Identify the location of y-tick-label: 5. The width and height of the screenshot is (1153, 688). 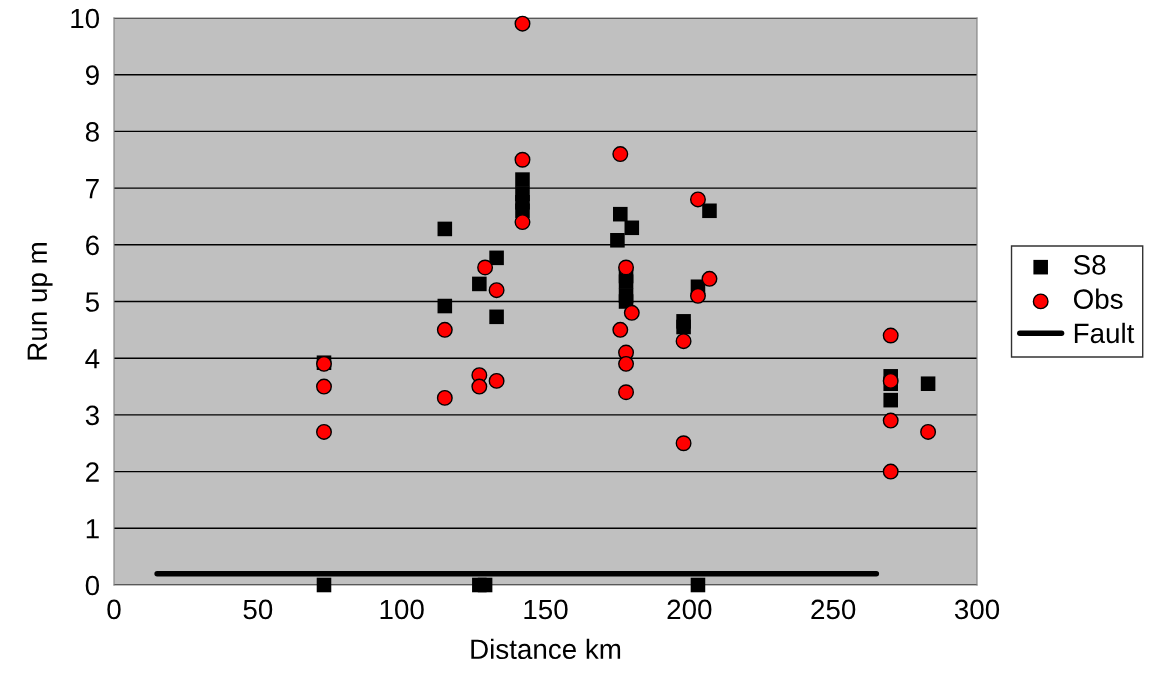
(92, 302).